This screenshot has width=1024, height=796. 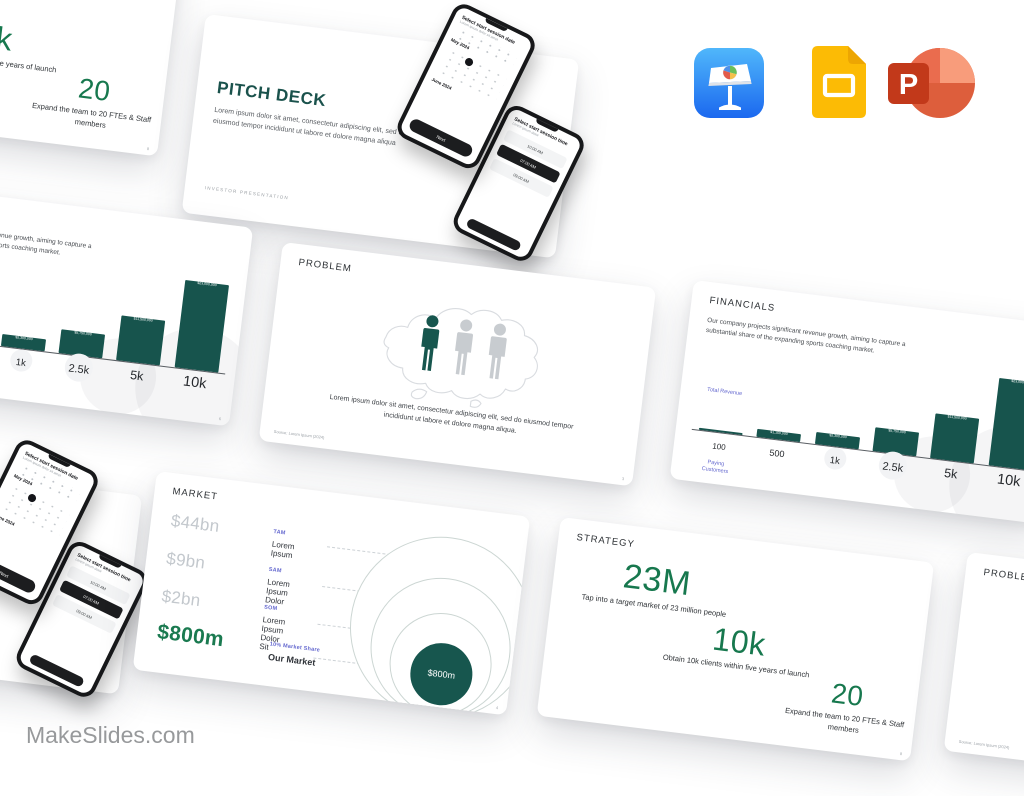 What do you see at coordinates (279, 532) in the screenshot?
I see `market-label: TAM` at bounding box center [279, 532].